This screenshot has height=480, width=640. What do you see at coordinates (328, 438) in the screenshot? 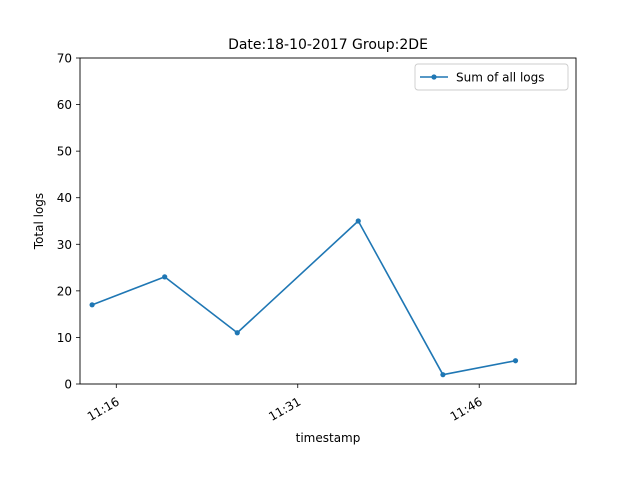
I see `x-axis-label: timestamp` at bounding box center [328, 438].